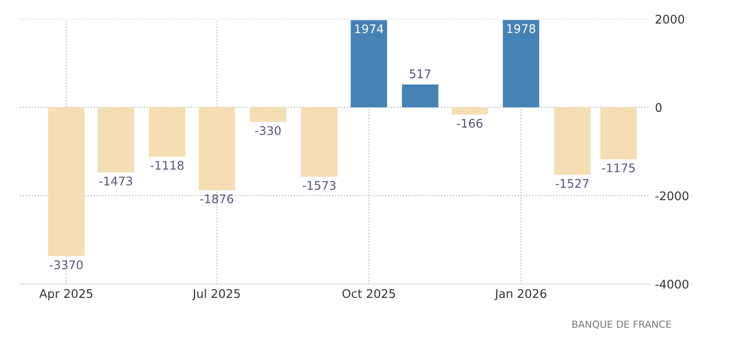  Describe the element at coordinates (216, 294) in the screenshot. I see `x-tick-label: Jul 2025` at that location.